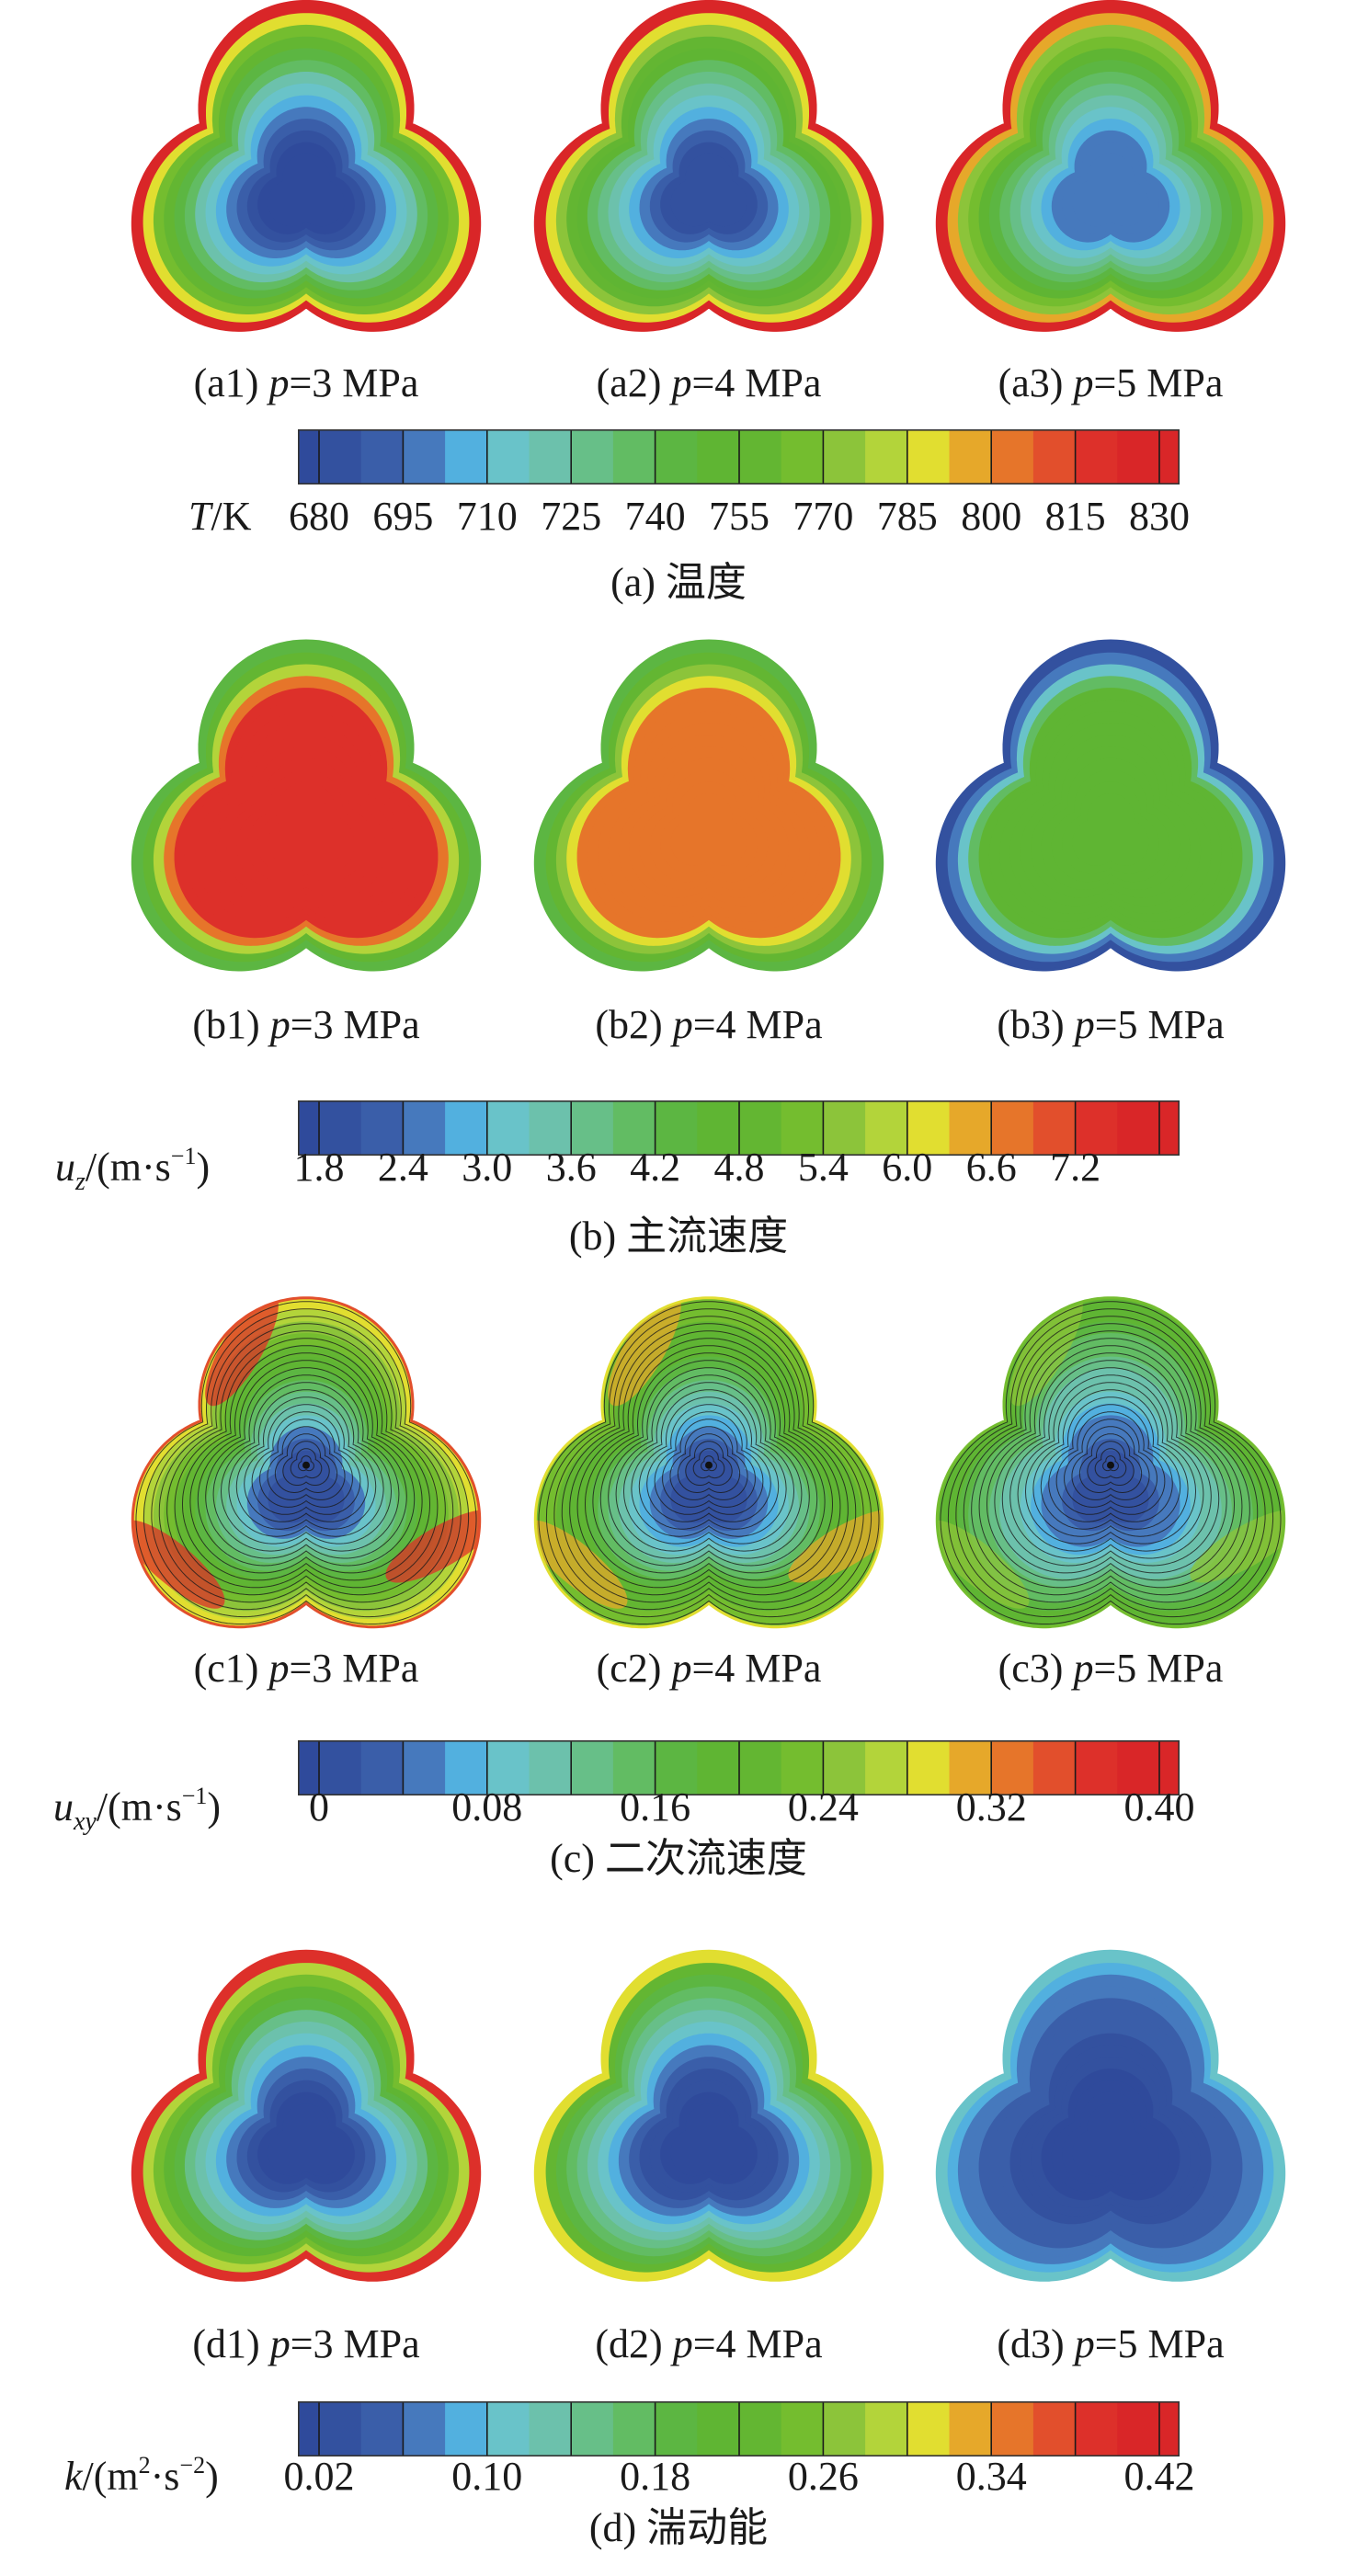 This screenshot has width=1357, height=2576. What do you see at coordinates (678, 582) in the screenshot?
I see `panel-a-caption: (a) 温度` at bounding box center [678, 582].